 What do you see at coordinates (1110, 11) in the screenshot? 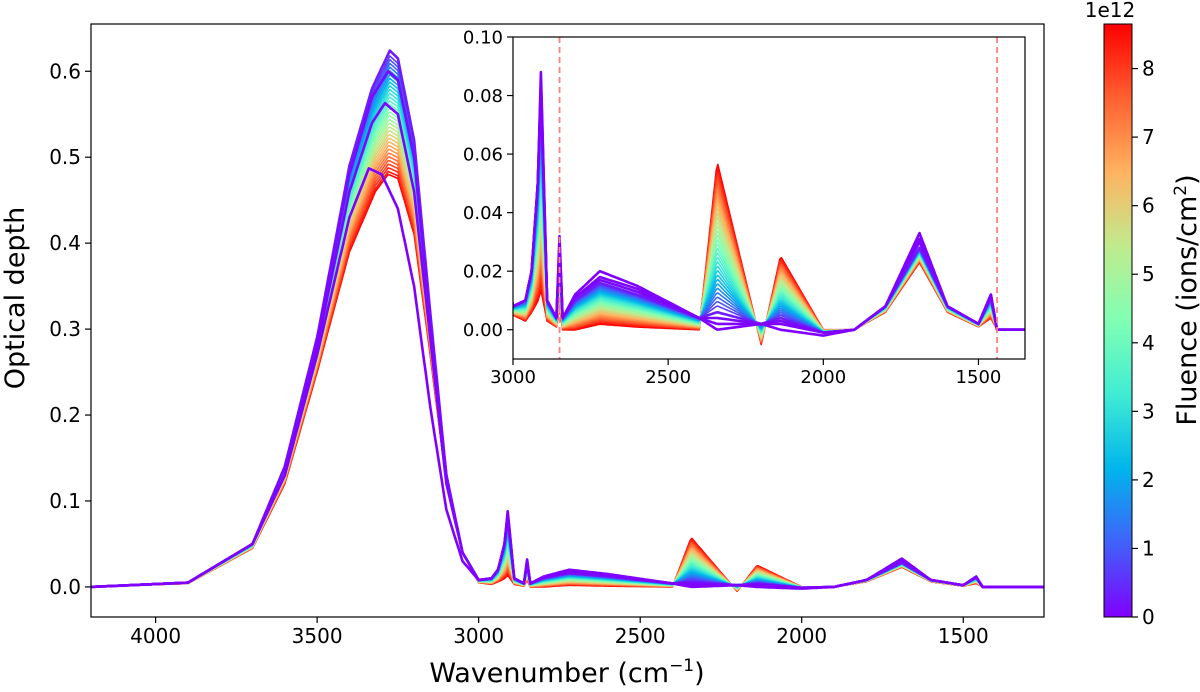
I see `colorbar-multiplier: 1e12` at bounding box center [1110, 11].